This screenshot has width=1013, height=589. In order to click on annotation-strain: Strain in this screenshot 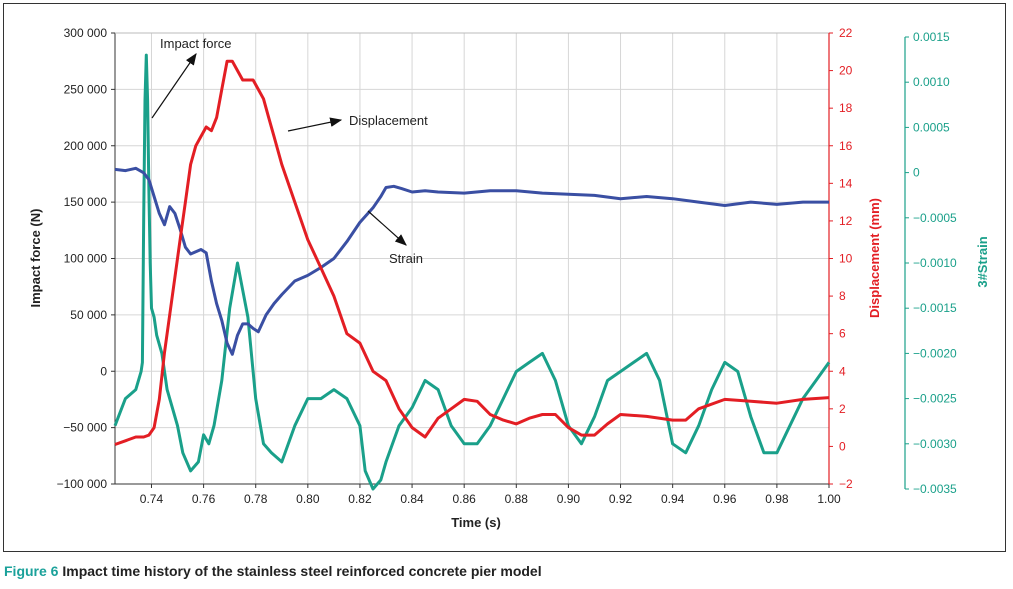, I will do `click(406, 258)`.